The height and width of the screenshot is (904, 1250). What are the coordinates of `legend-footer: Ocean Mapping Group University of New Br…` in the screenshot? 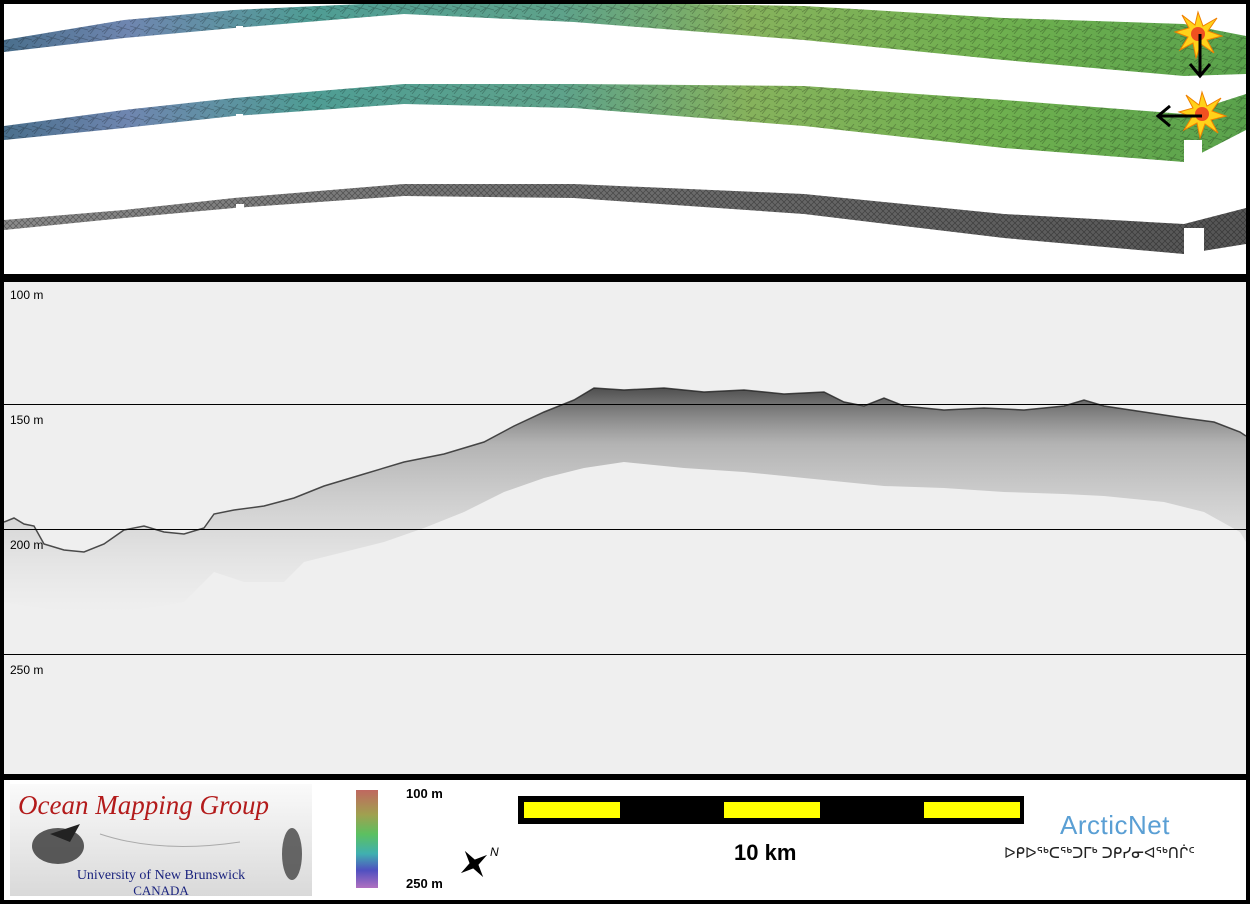 It's located at (625, 840).